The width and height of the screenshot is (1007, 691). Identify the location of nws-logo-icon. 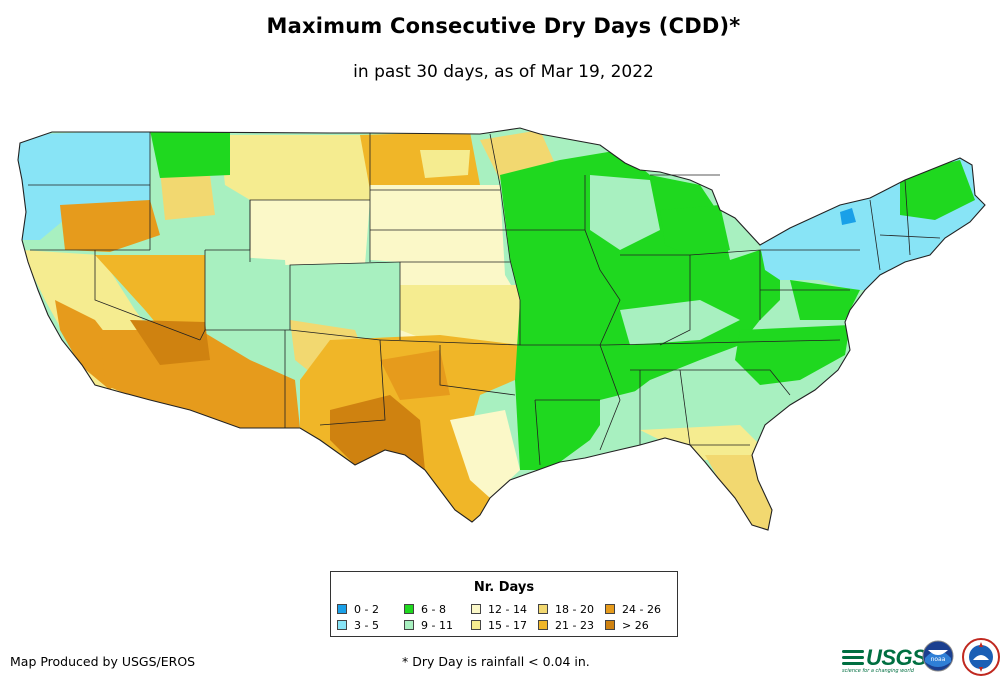
(981, 657).